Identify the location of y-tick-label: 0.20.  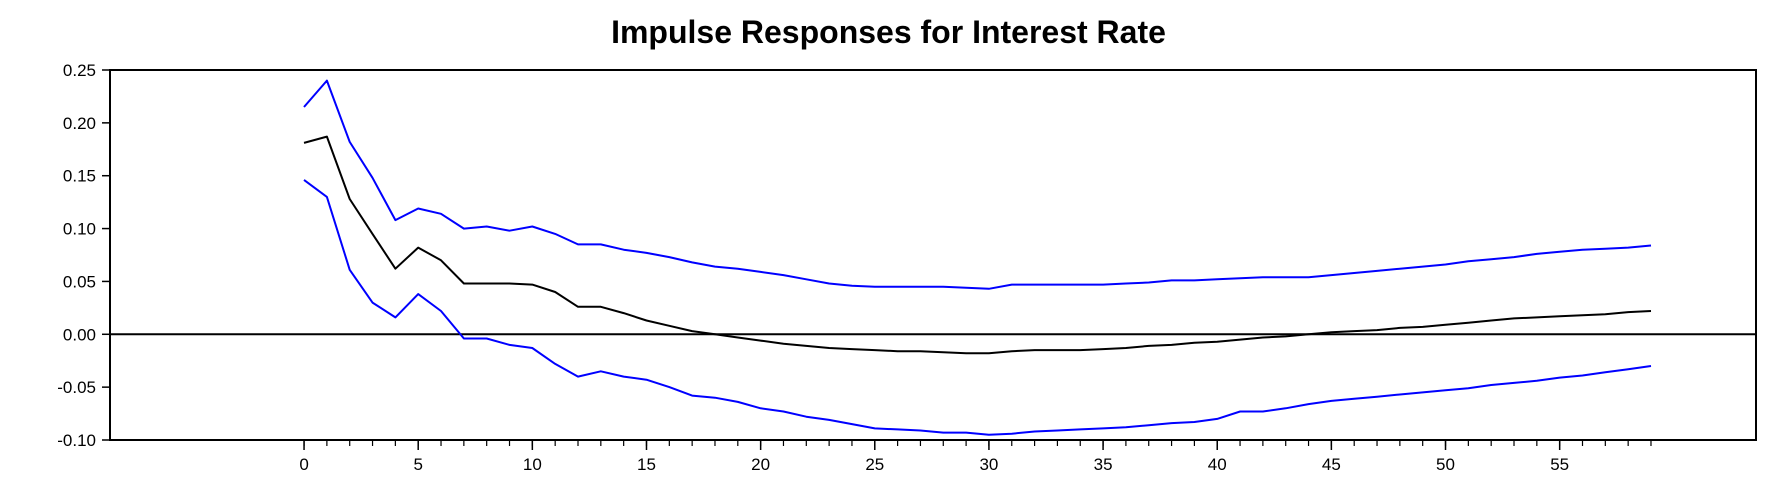
(79, 123).